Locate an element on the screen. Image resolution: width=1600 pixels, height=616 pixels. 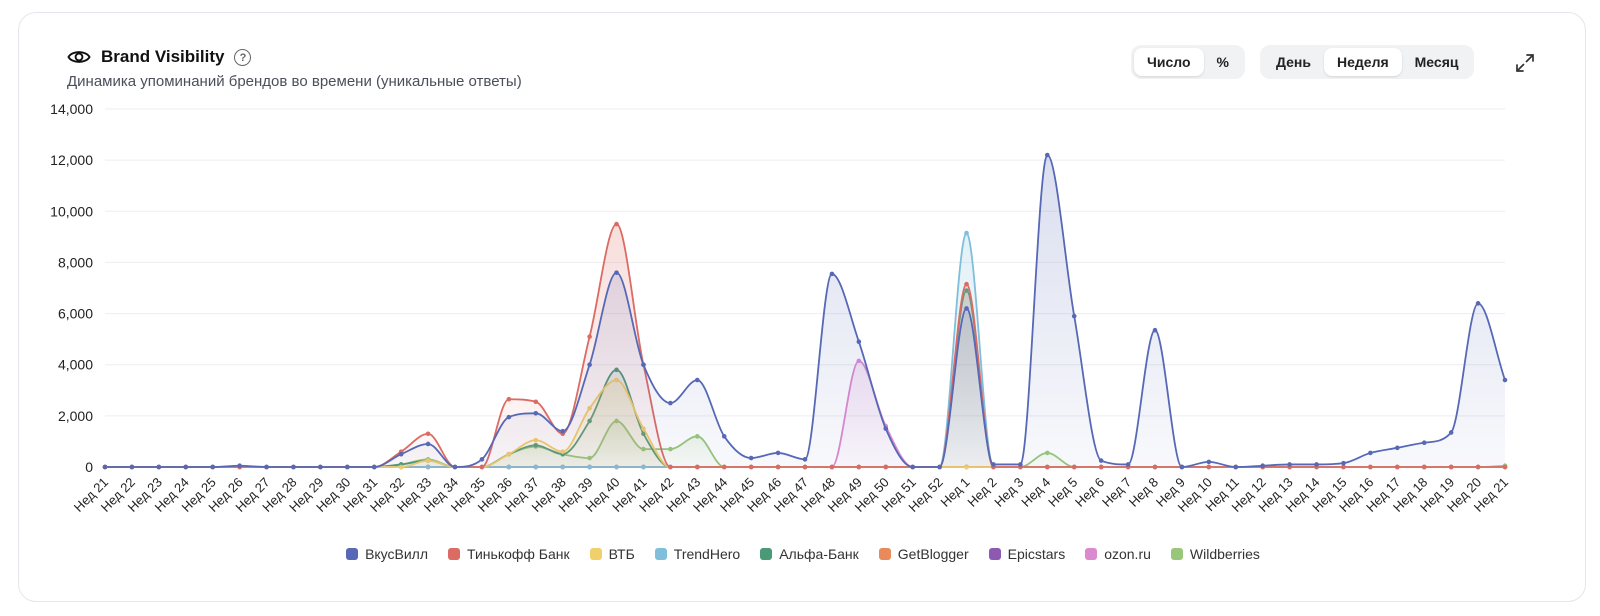
legend-item: ВкусВилл is located at coordinates (387, 554).